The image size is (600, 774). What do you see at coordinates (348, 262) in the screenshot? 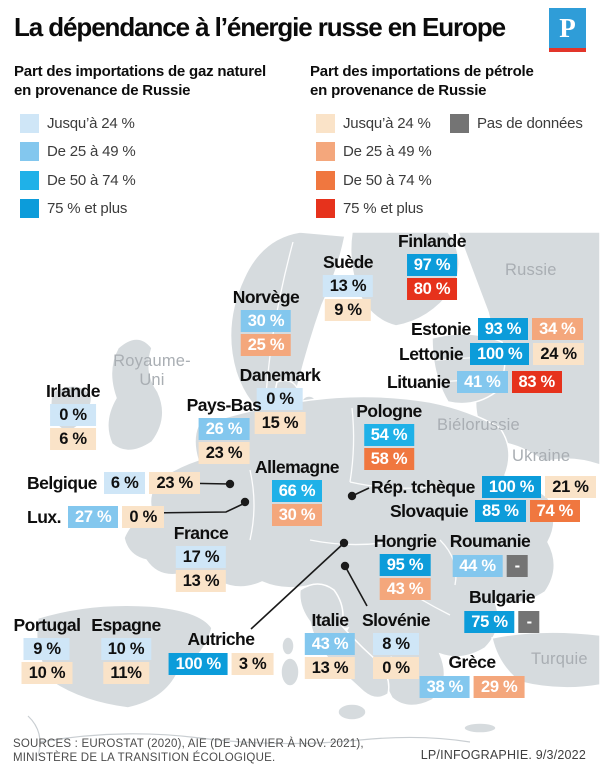
I see `country-label: Suède` at bounding box center [348, 262].